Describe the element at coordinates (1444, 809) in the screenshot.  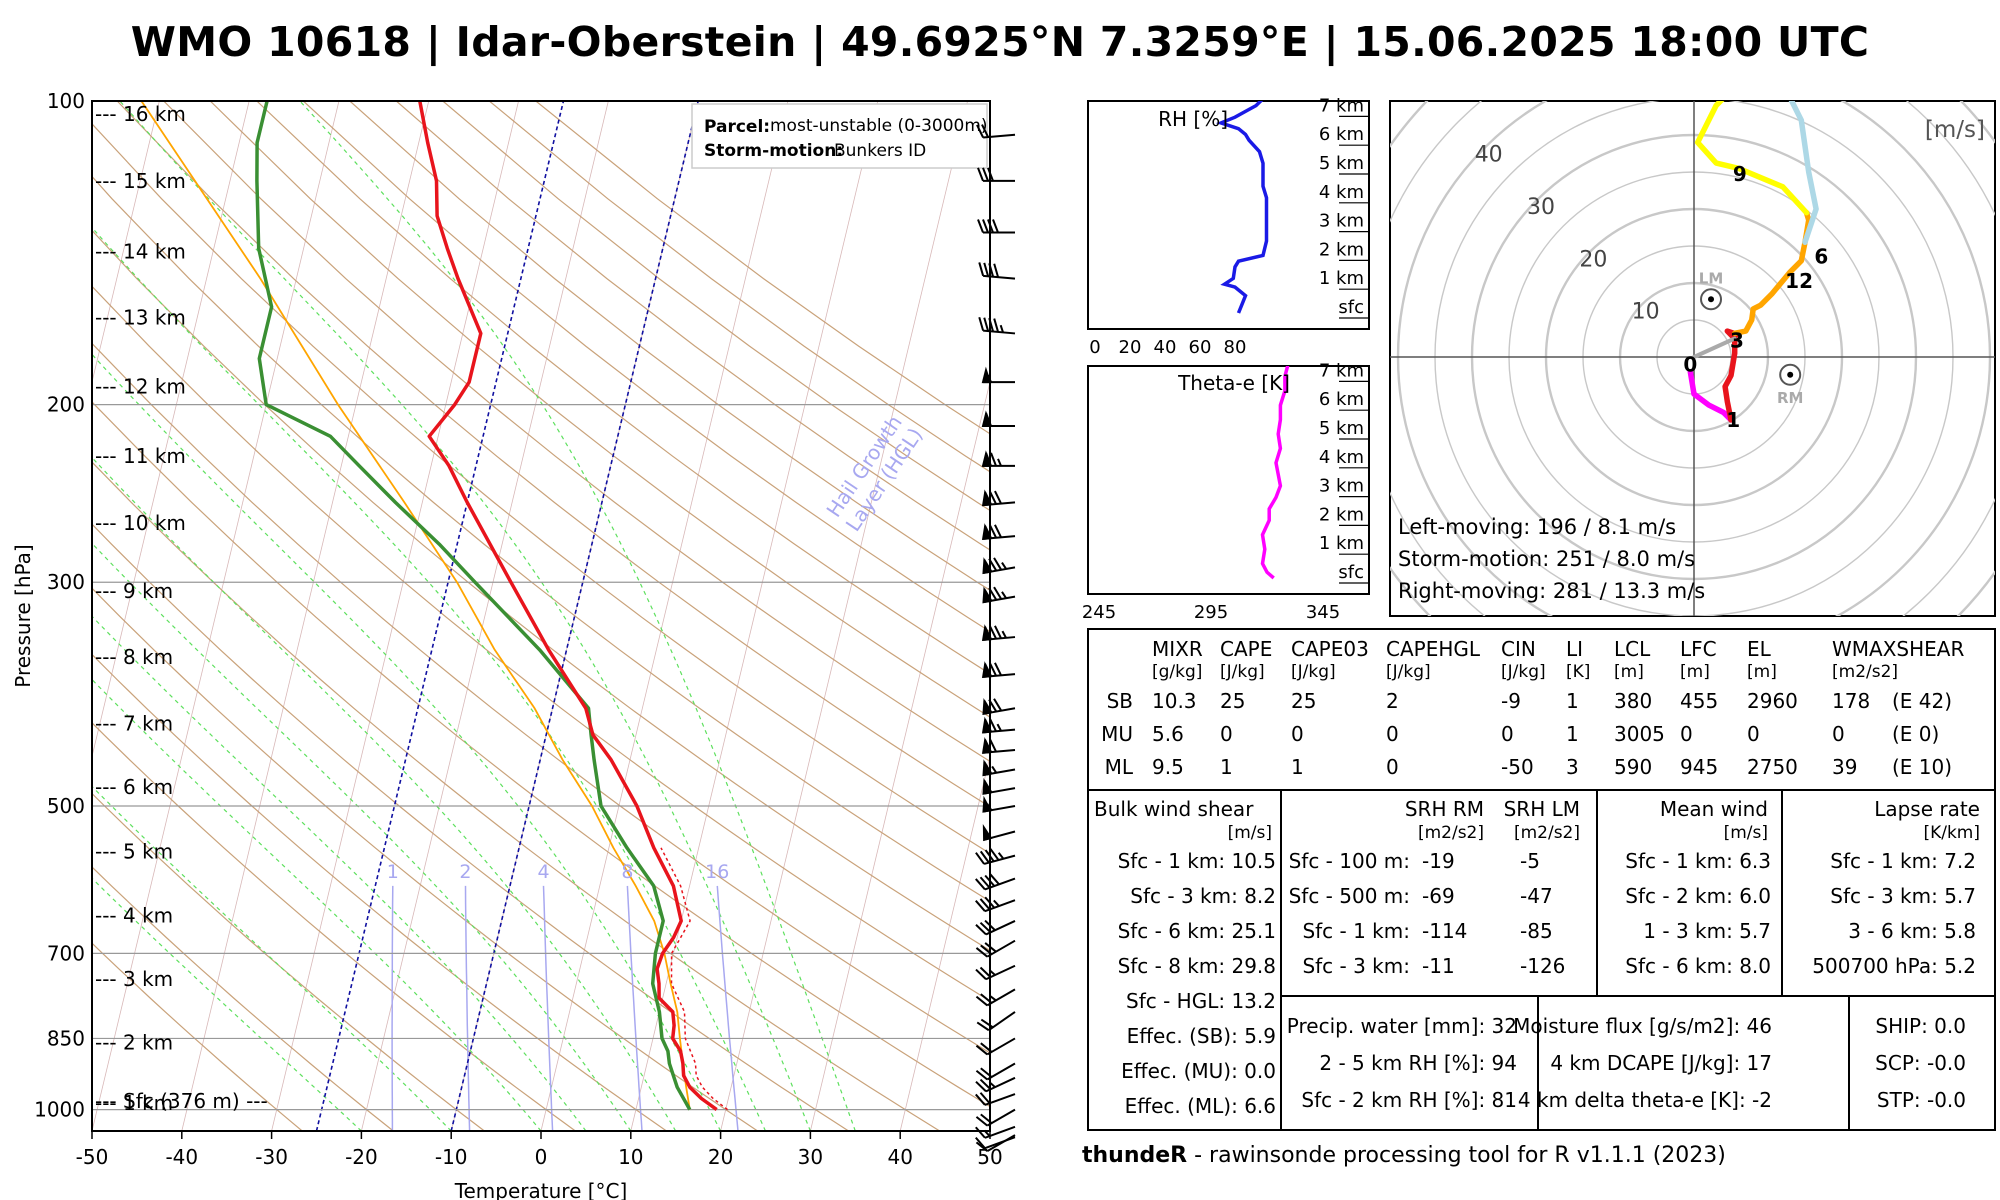
I see `srh-rm-title: SRH RM` at that location.